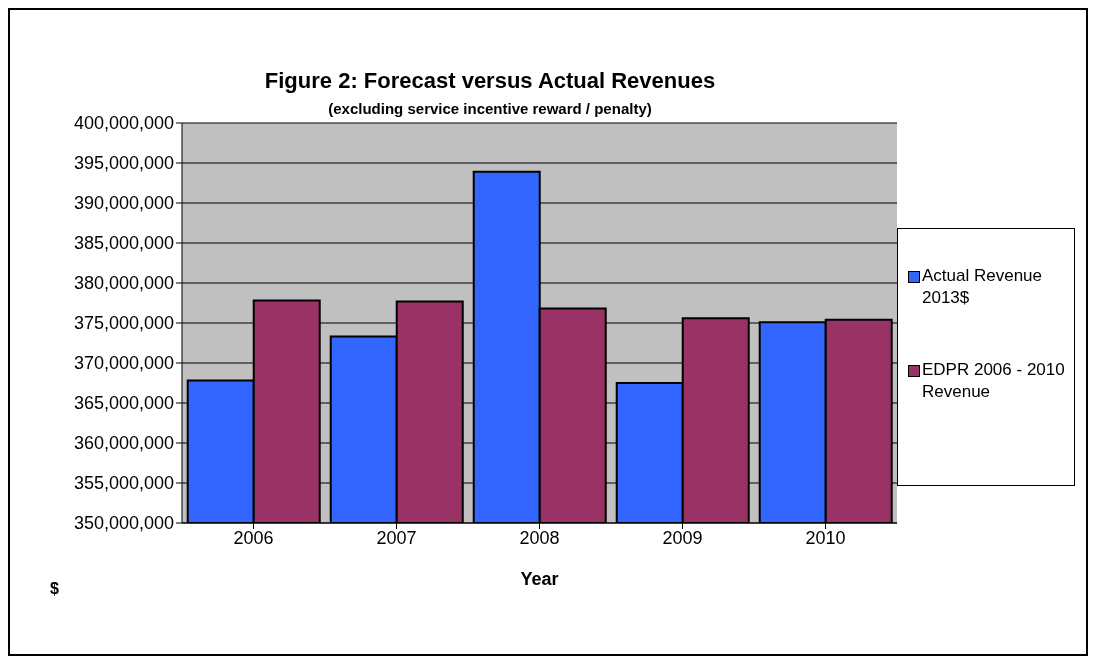  I want to click on x-tick-label: 2010, so click(825, 537).